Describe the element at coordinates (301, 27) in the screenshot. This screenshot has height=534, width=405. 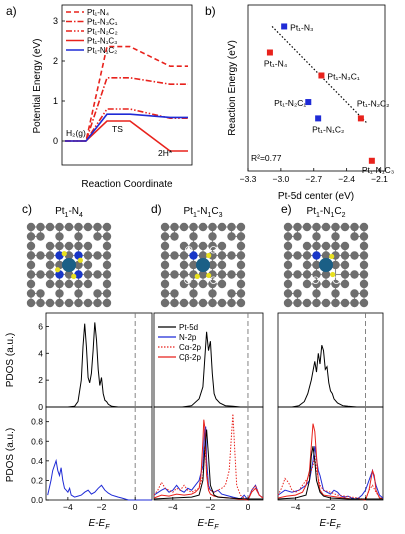
I see `scatter-point-label: Pt₁-N₃` at that location.